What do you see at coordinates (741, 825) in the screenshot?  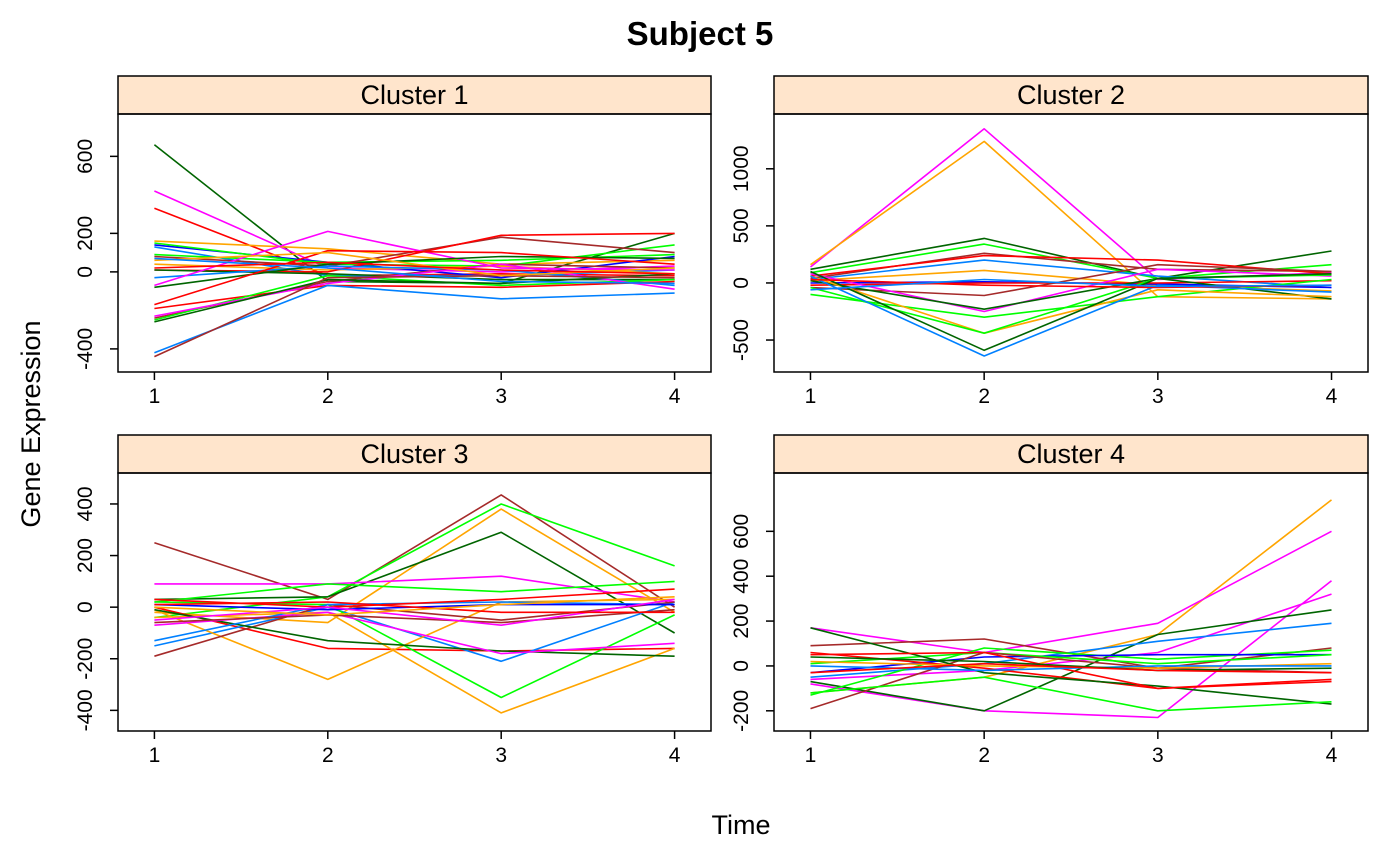 I see `x-axis-label: Time` at bounding box center [741, 825].